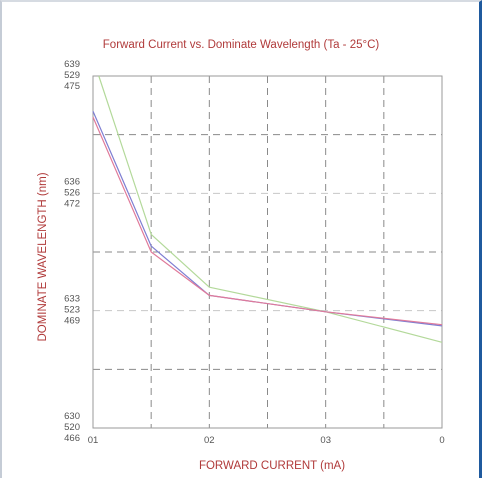 The width and height of the screenshot is (482, 478). What do you see at coordinates (272, 466) in the screenshot?
I see `x-axis-title: FORWARD CURRENT (mA)` at bounding box center [272, 466].